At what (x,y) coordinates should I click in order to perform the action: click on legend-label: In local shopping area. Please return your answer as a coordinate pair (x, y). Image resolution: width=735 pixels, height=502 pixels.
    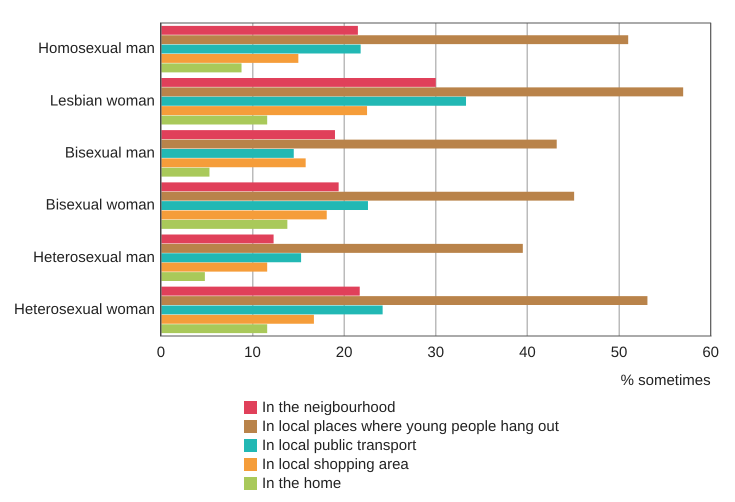
    Looking at the image, I should click on (335, 464).